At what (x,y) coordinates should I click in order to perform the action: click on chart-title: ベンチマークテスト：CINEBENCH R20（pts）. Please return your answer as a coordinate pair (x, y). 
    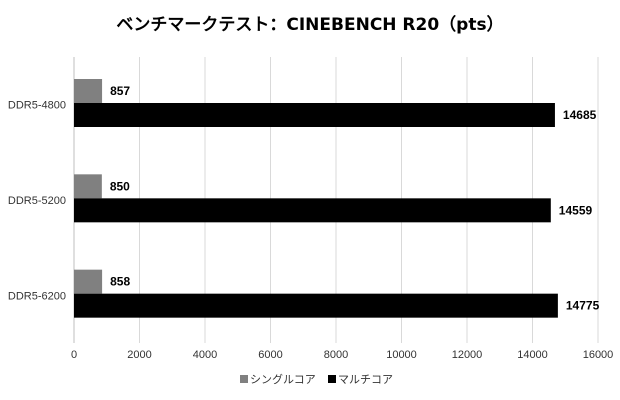
    Looking at the image, I should click on (309, 24).